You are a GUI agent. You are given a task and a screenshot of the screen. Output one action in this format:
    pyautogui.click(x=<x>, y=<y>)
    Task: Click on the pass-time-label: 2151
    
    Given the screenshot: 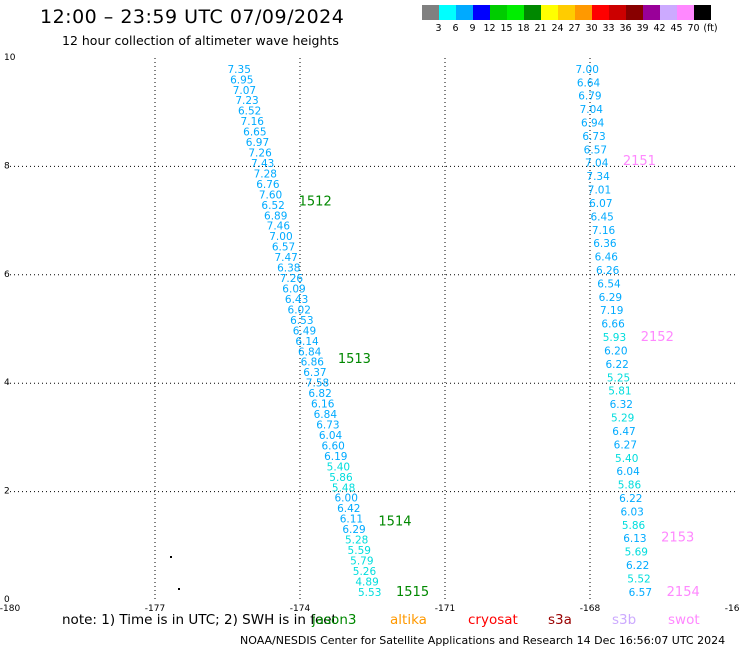 What is the action you would take?
    pyautogui.click(x=639, y=161)
    